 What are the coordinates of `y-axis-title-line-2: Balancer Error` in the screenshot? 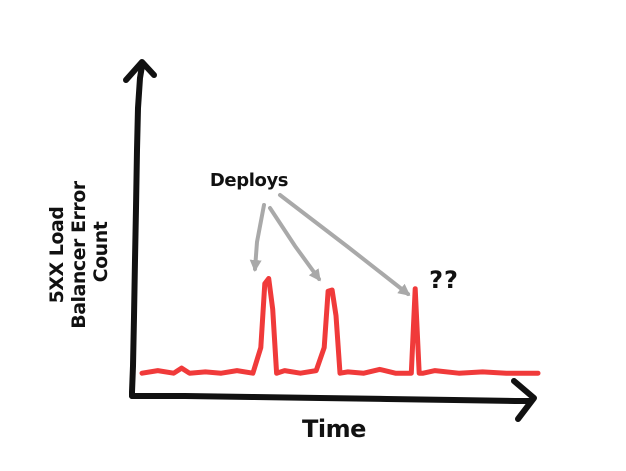 It's located at (79, 254).